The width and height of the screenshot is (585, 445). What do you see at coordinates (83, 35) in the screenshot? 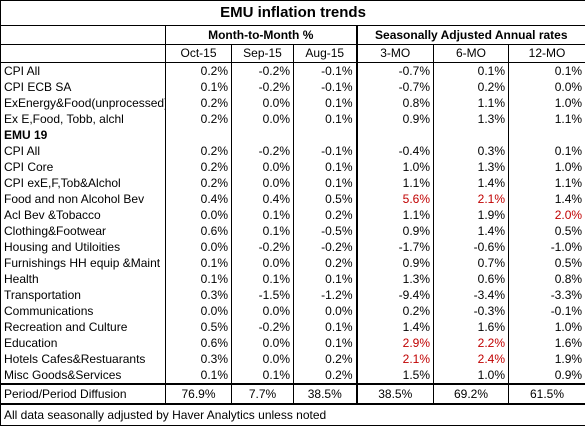
I see `header-spacer` at bounding box center [83, 35].